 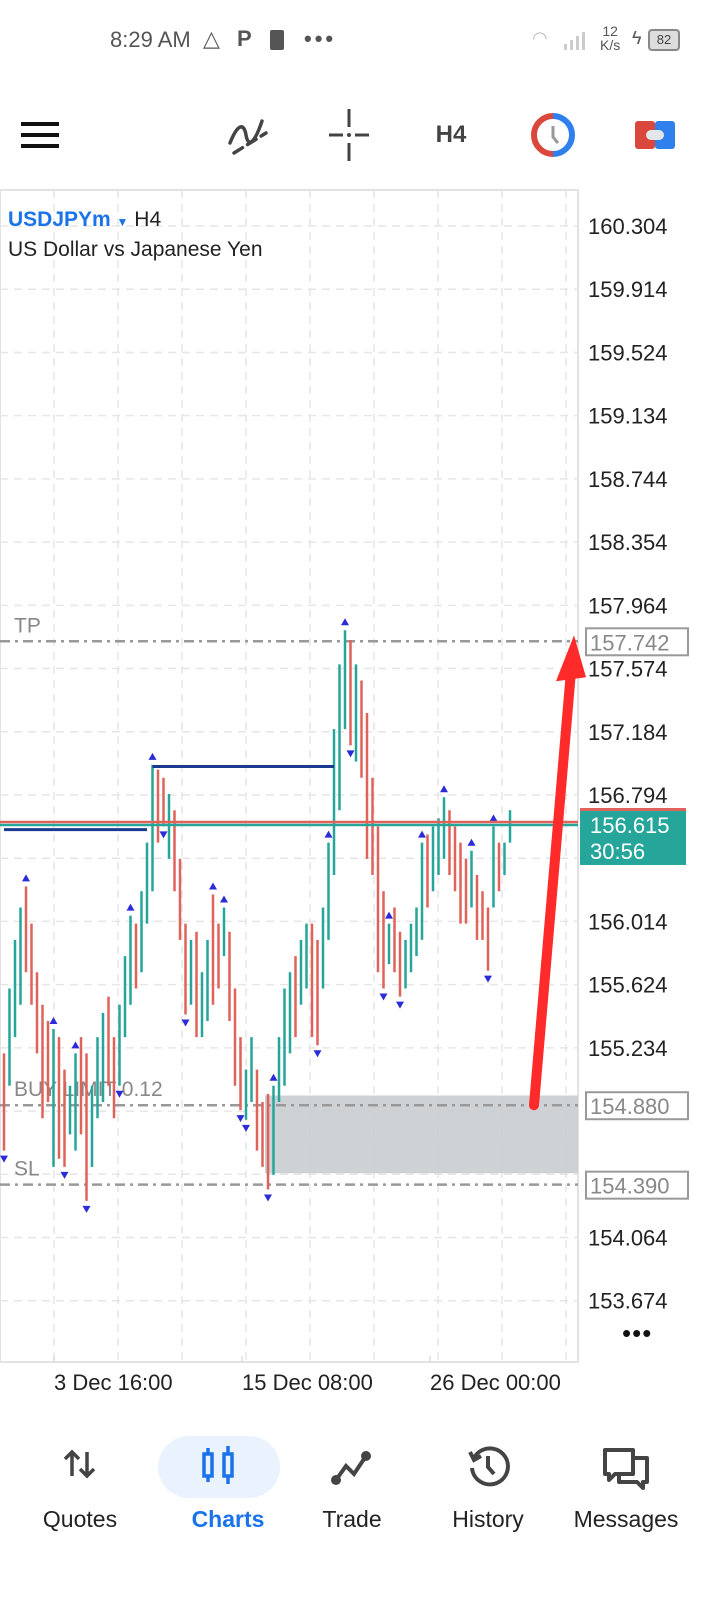 I want to click on symbol-name: USDJPYm, so click(x=59, y=219).